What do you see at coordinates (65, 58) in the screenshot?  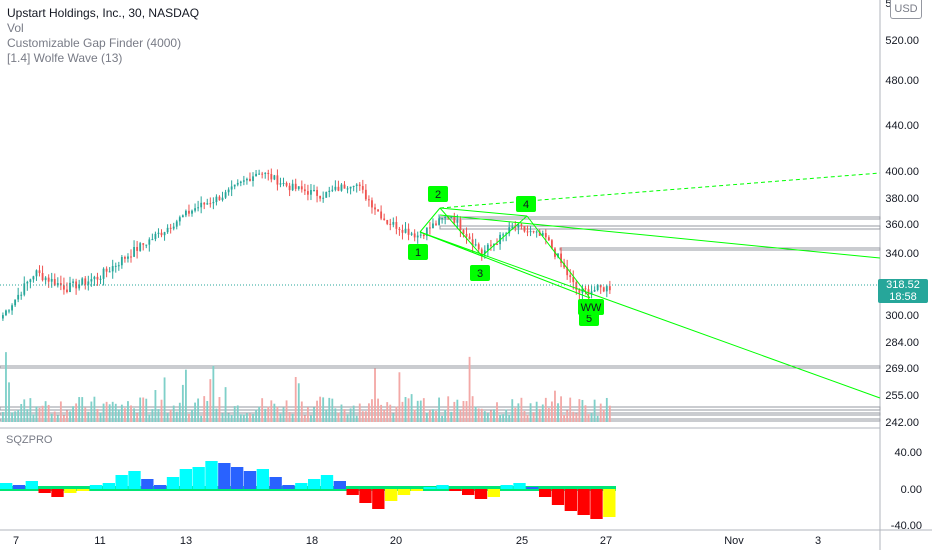 I see `study-wolfe-wave: [1.4] Wolfe Wave (13)` at bounding box center [65, 58].